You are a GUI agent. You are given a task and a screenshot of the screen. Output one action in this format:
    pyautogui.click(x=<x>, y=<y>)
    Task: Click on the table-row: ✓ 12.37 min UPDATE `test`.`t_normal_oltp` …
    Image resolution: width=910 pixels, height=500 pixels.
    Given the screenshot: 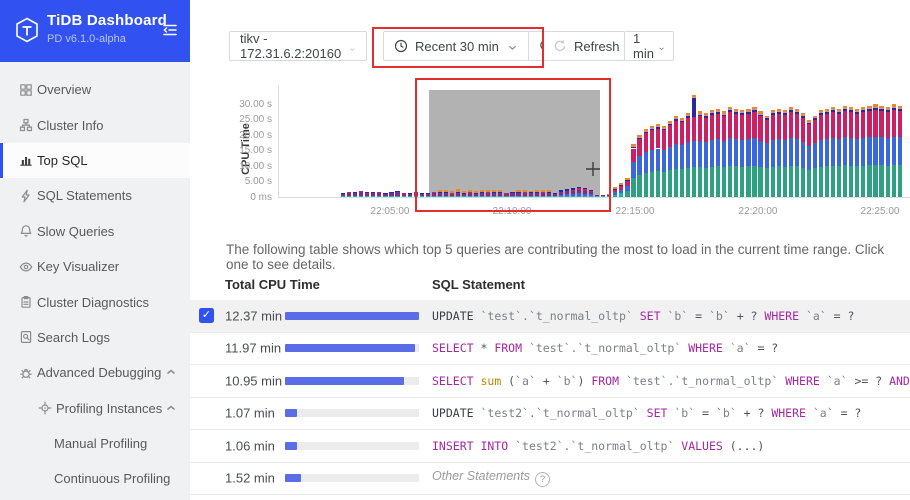 What is the action you would take?
    pyautogui.click(x=550, y=316)
    